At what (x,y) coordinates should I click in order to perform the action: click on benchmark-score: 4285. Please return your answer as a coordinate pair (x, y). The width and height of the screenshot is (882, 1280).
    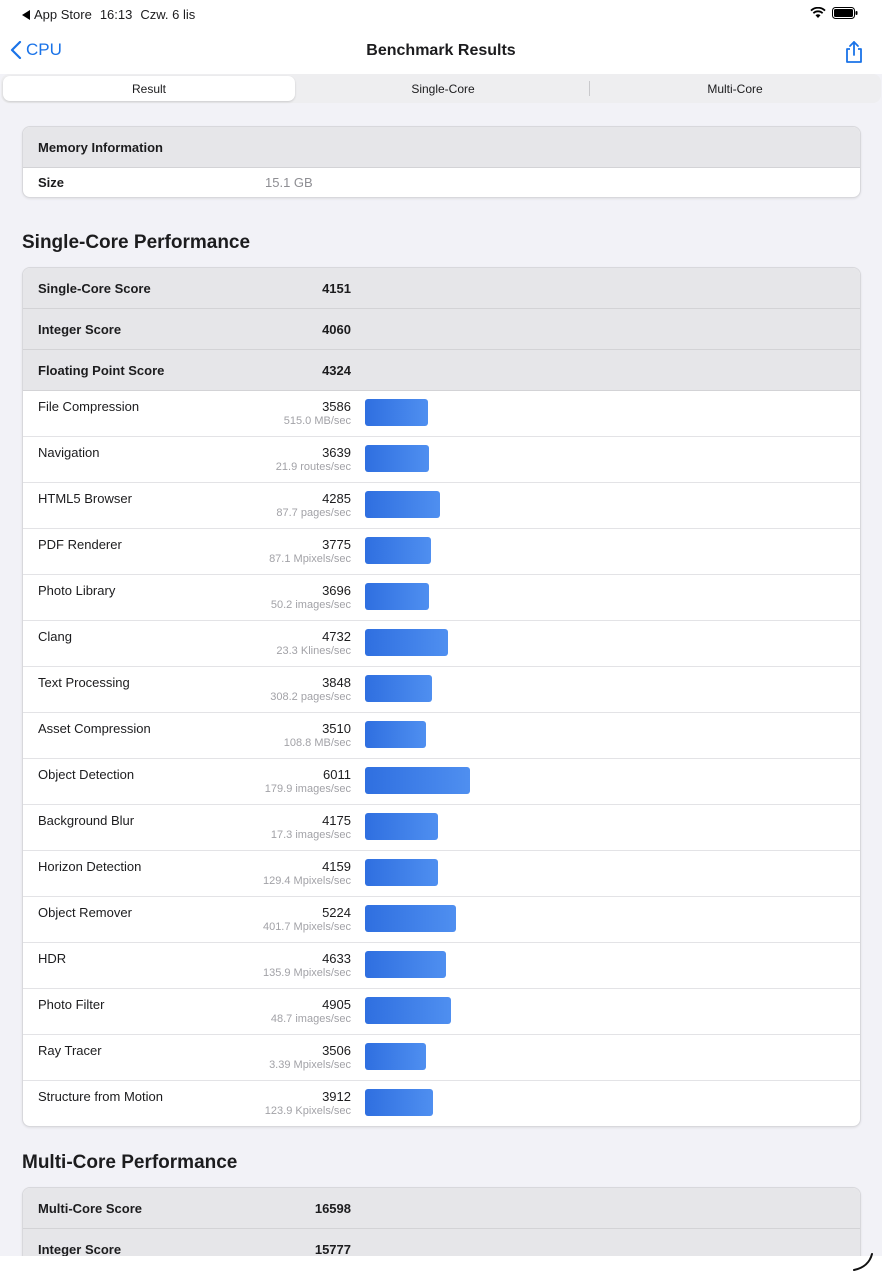
    Looking at the image, I should click on (336, 498).